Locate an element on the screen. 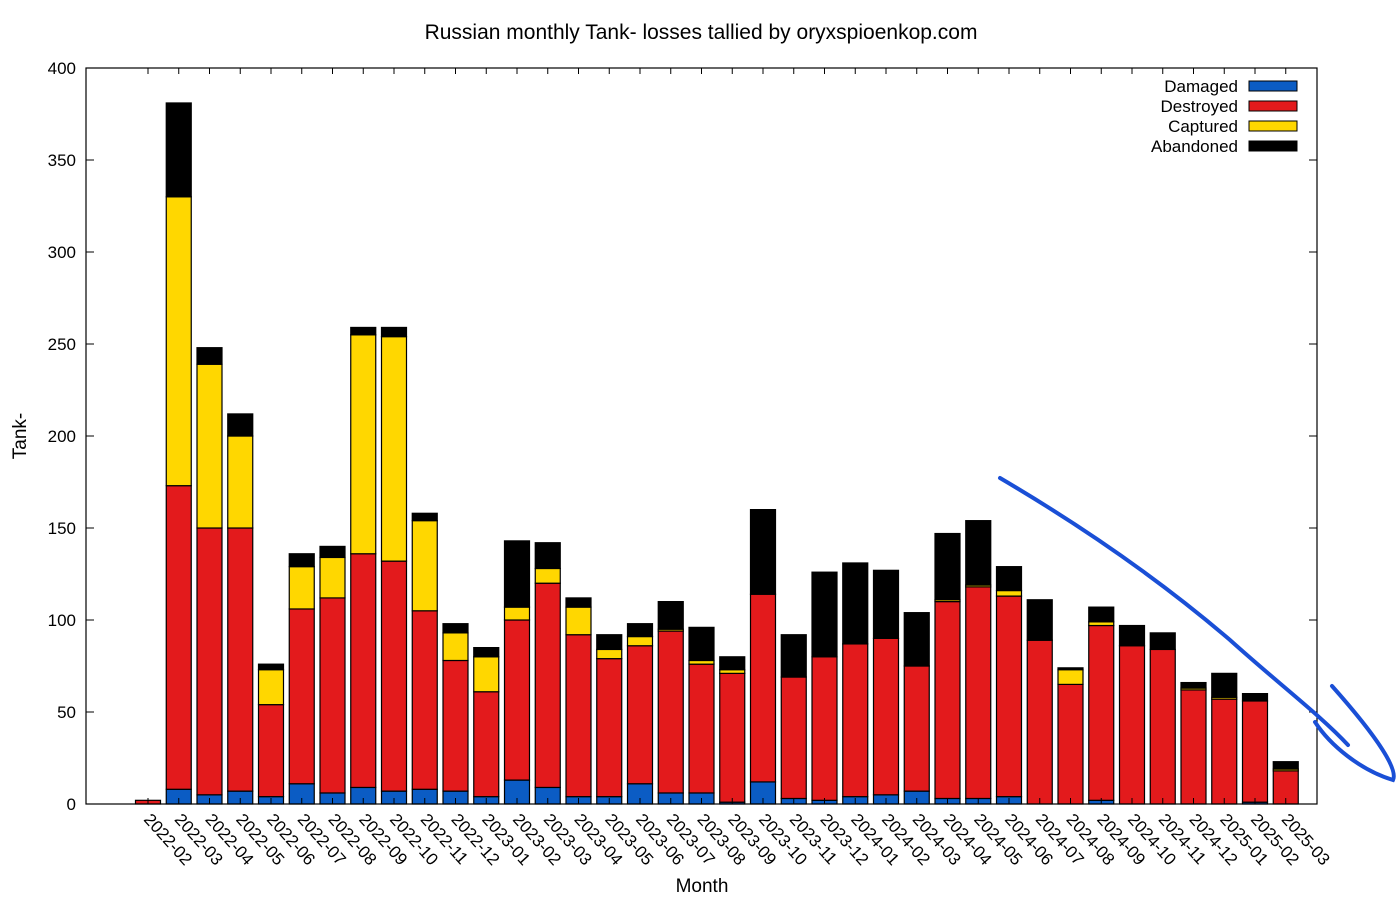 This screenshot has height=904, width=1400. y-tick-label: 250 is located at coordinates (62, 344).